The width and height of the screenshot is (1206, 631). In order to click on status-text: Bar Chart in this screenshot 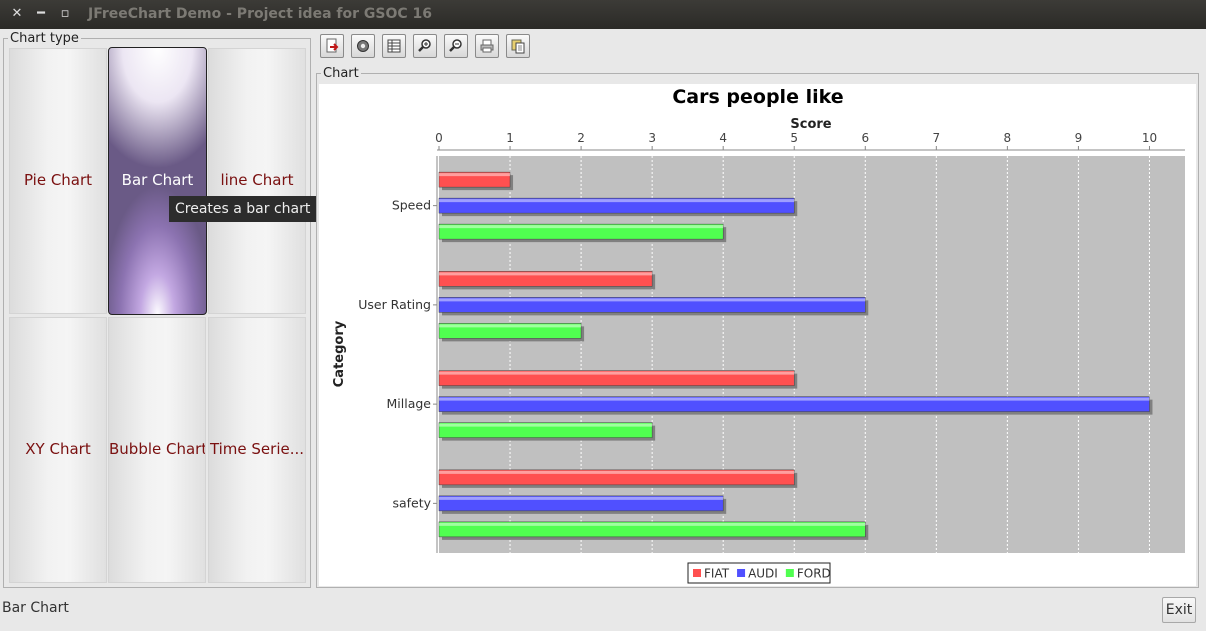, I will do `click(35, 608)`.